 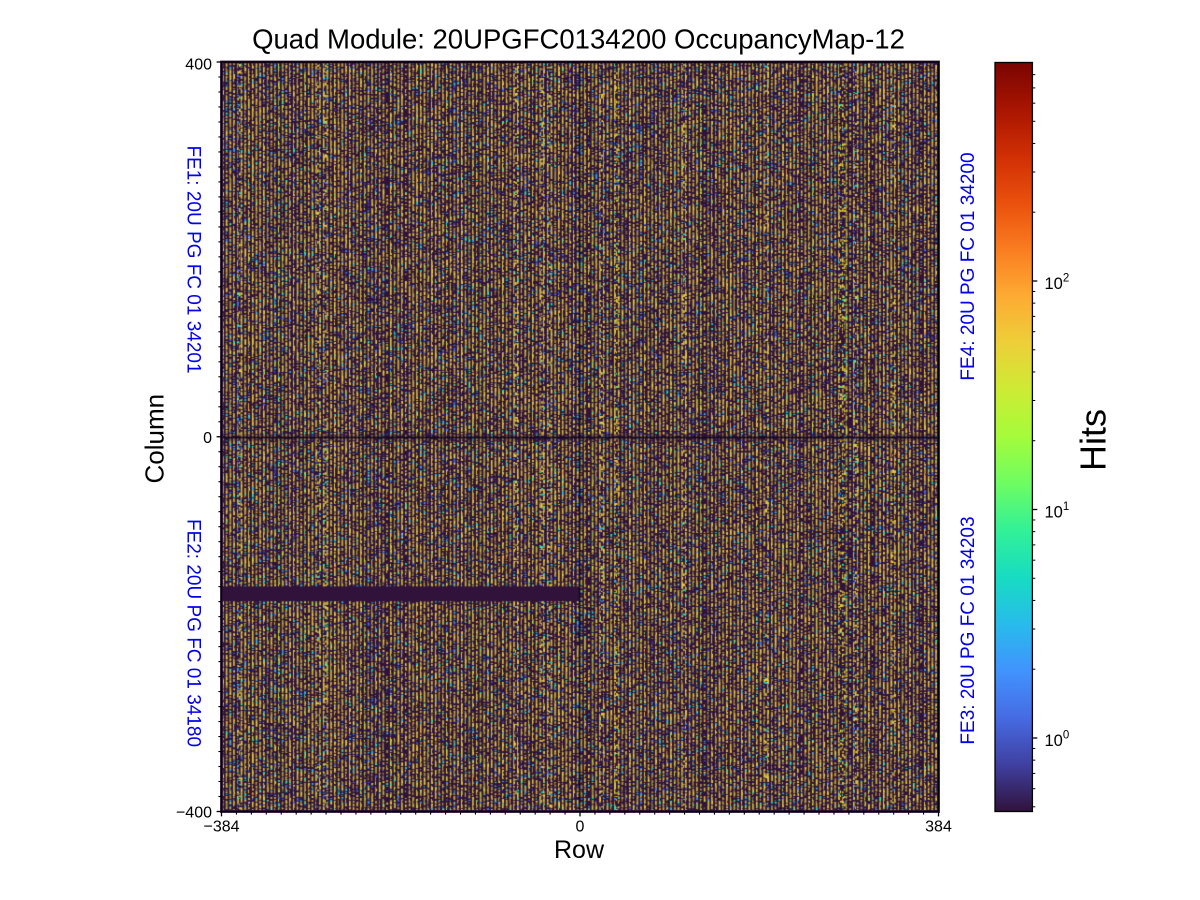 What do you see at coordinates (198, 65) in the screenshot?
I see `svg-text: 400` at bounding box center [198, 65].